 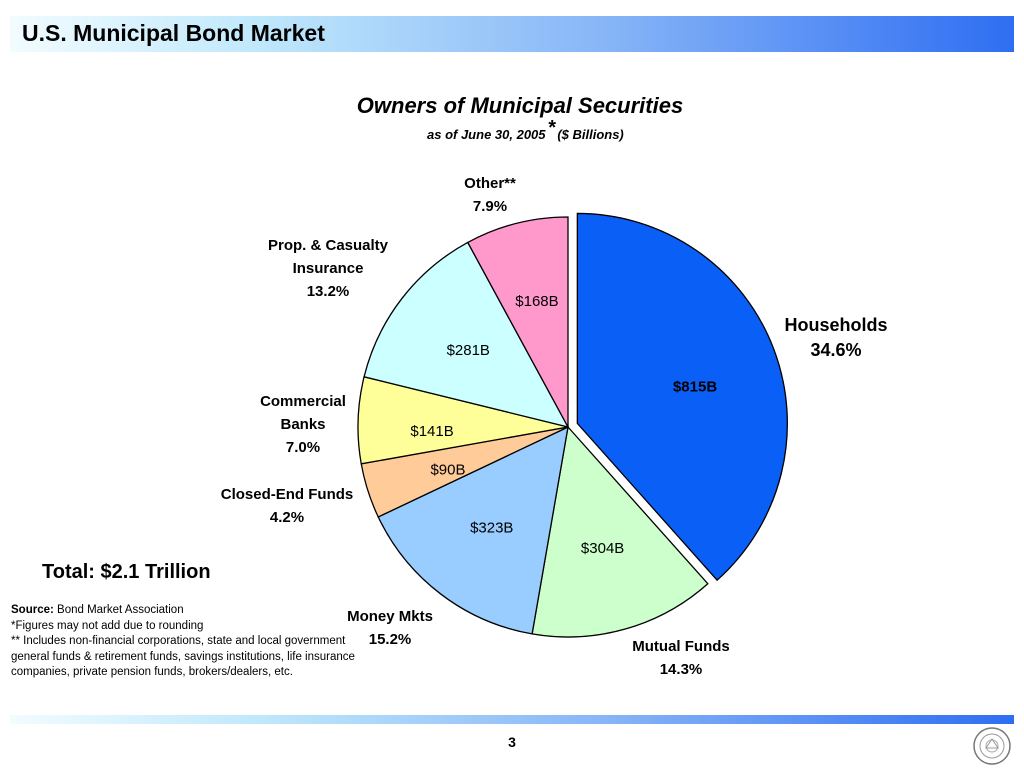 I want to click on slice-value-label: $304B, so click(x=602, y=548).